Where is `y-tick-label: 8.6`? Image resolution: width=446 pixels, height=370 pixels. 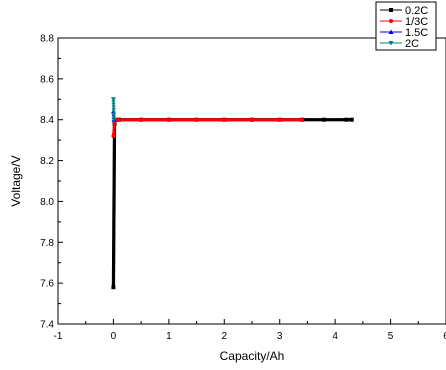
y-tick-label: 8.6 is located at coordinates (47, 79).